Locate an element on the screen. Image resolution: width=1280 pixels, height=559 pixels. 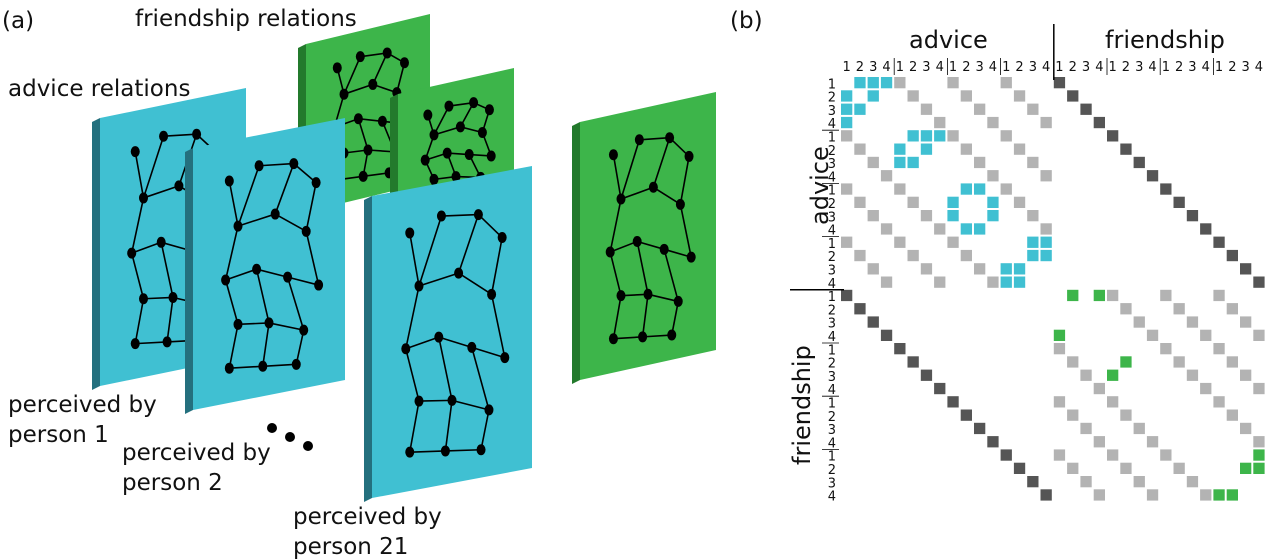
person1-caption-line1: perceived by is located at coordinates (82, 405).